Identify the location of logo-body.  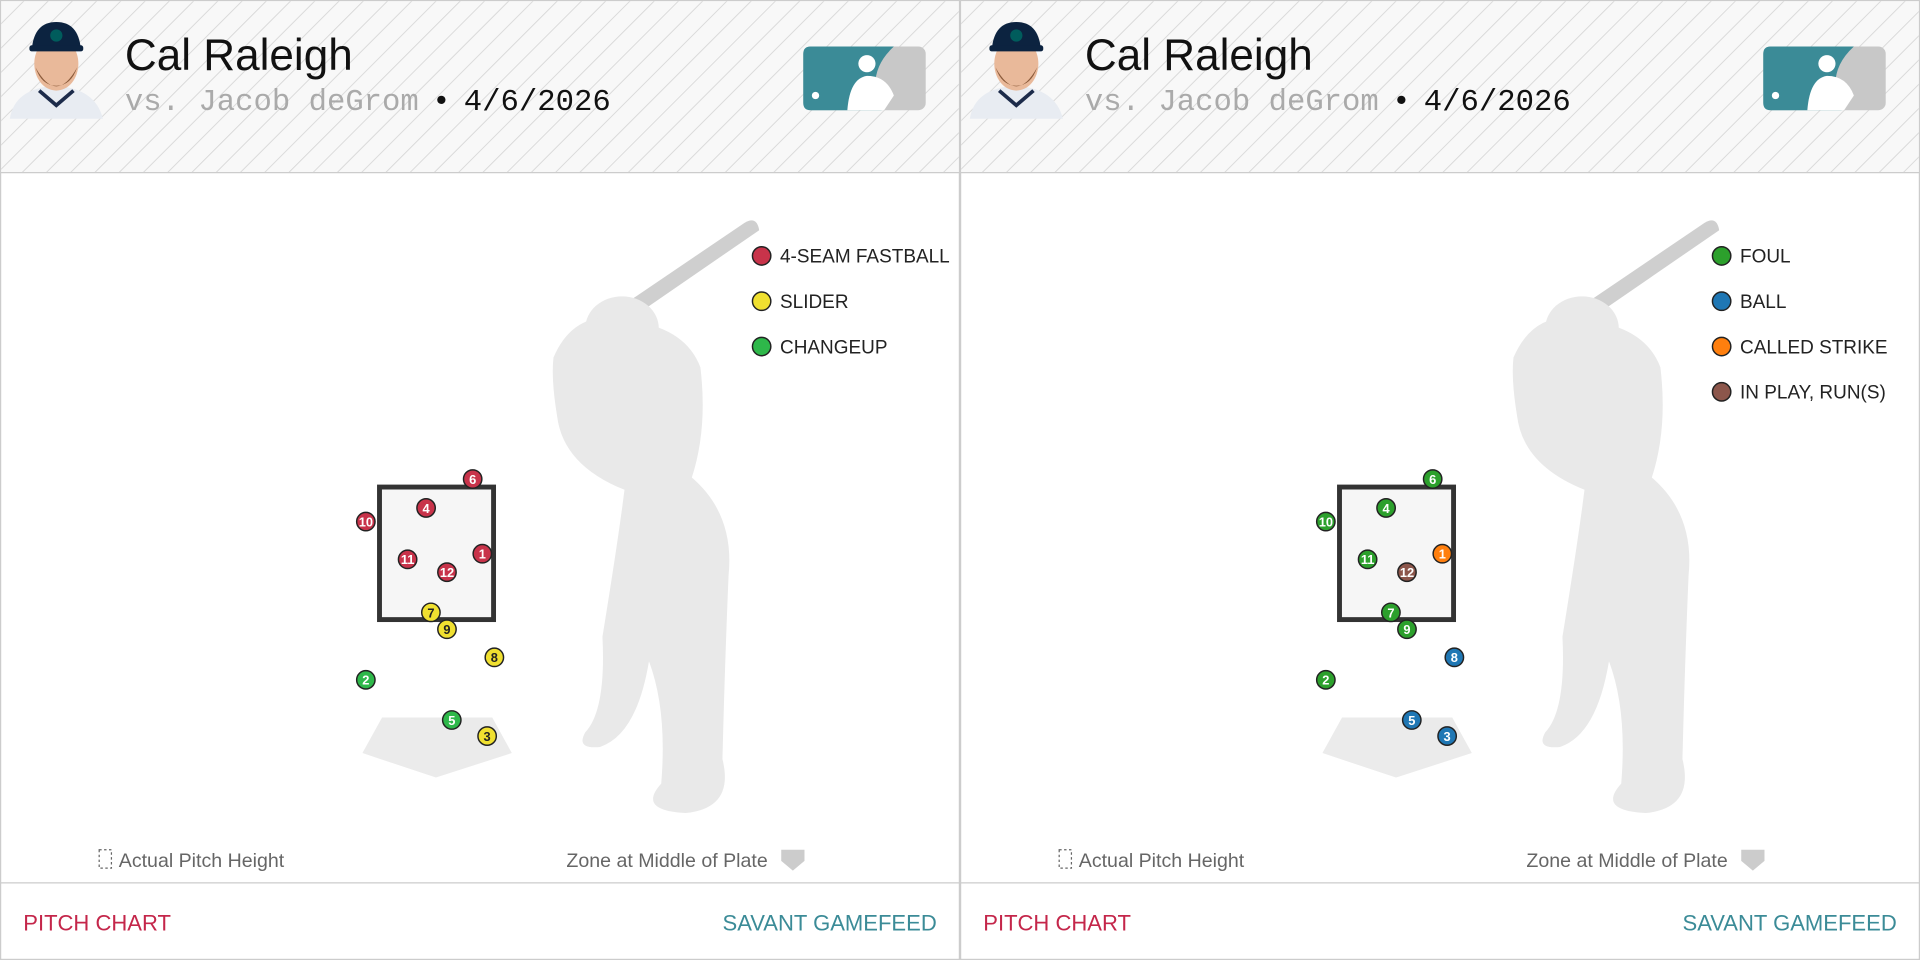
(870, 93).